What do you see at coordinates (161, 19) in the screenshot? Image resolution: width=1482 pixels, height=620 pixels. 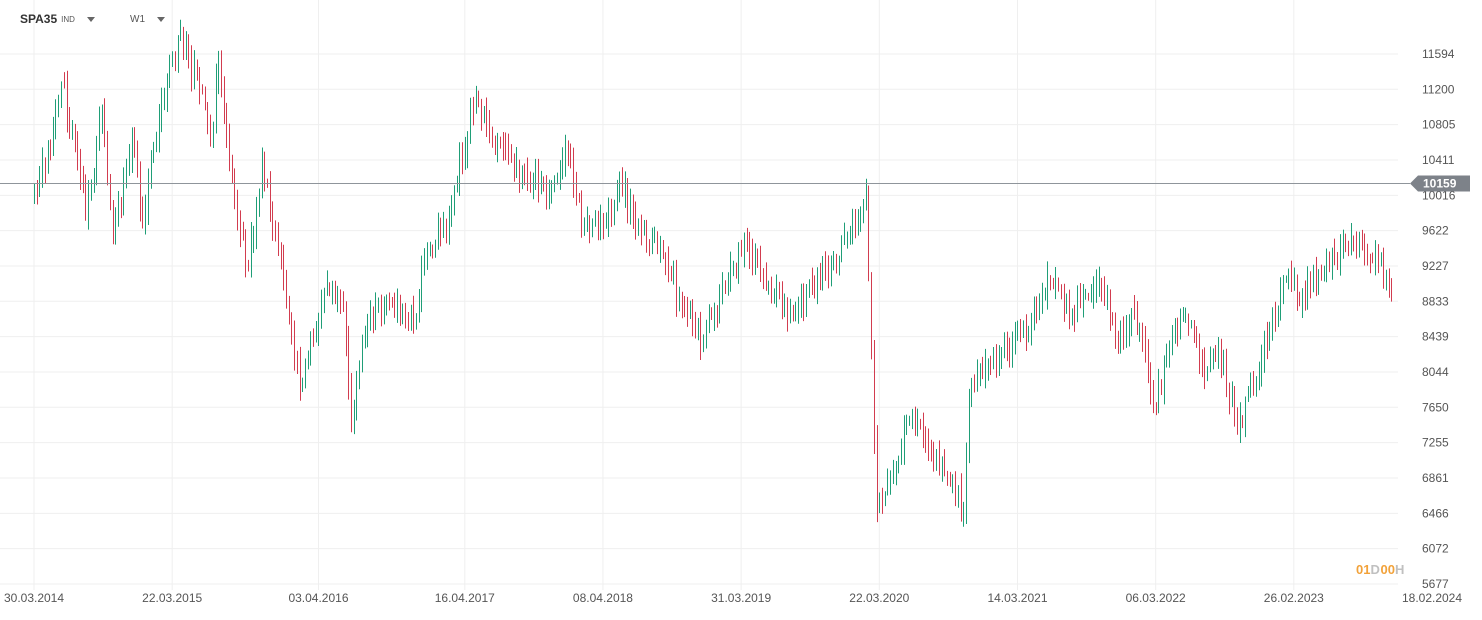 I see `timeframe-dropdown-caret-icon` at bounding box center [161, 19].